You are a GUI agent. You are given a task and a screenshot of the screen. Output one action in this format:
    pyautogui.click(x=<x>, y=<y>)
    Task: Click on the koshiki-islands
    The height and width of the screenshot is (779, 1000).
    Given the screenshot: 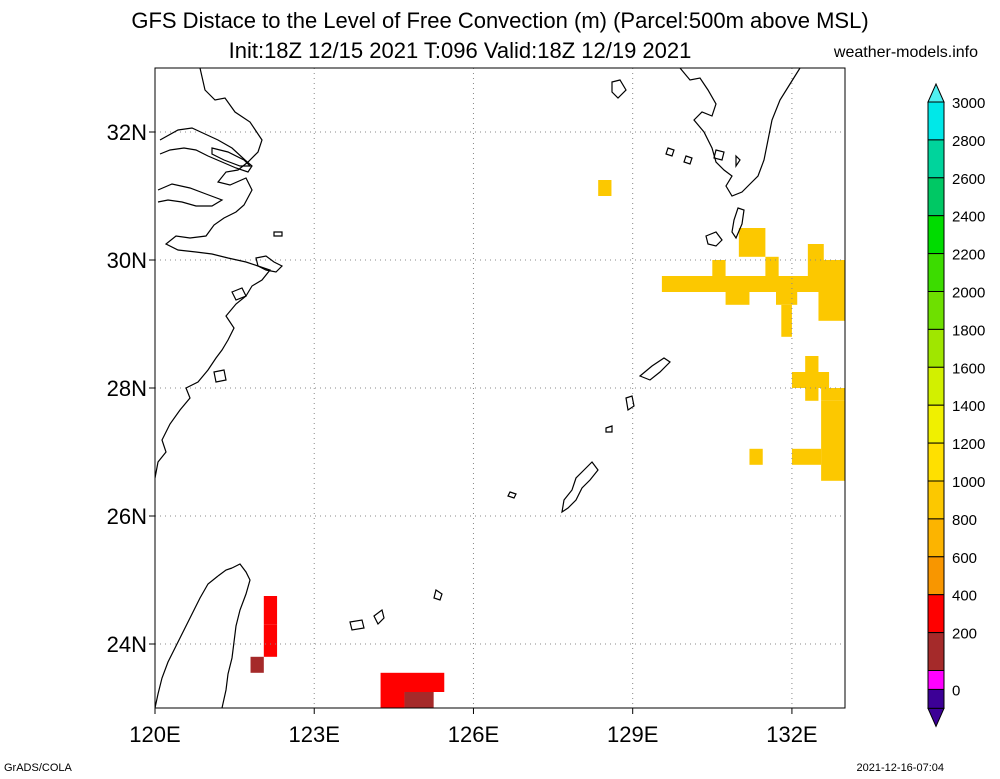 What is the action you would take?
    pyautogui.click(x=727, y=158)
    